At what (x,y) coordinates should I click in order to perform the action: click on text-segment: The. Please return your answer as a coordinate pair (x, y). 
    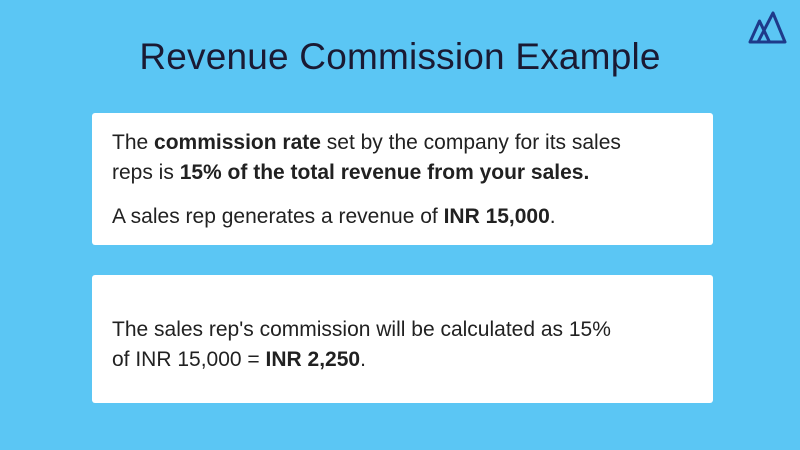
    Looking at the image, I should click on (133, 142).